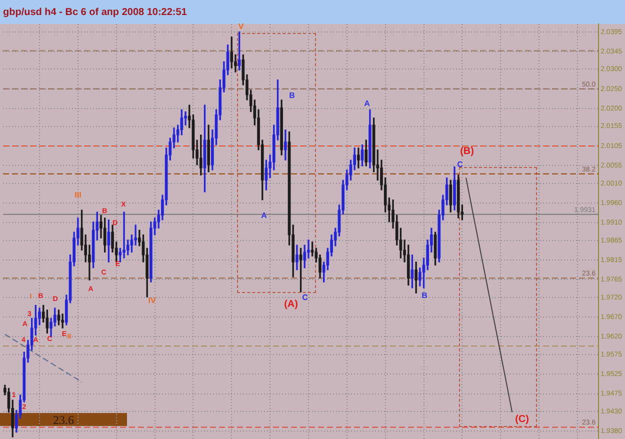  I want to click on annotation: IV, so click(152, 301).